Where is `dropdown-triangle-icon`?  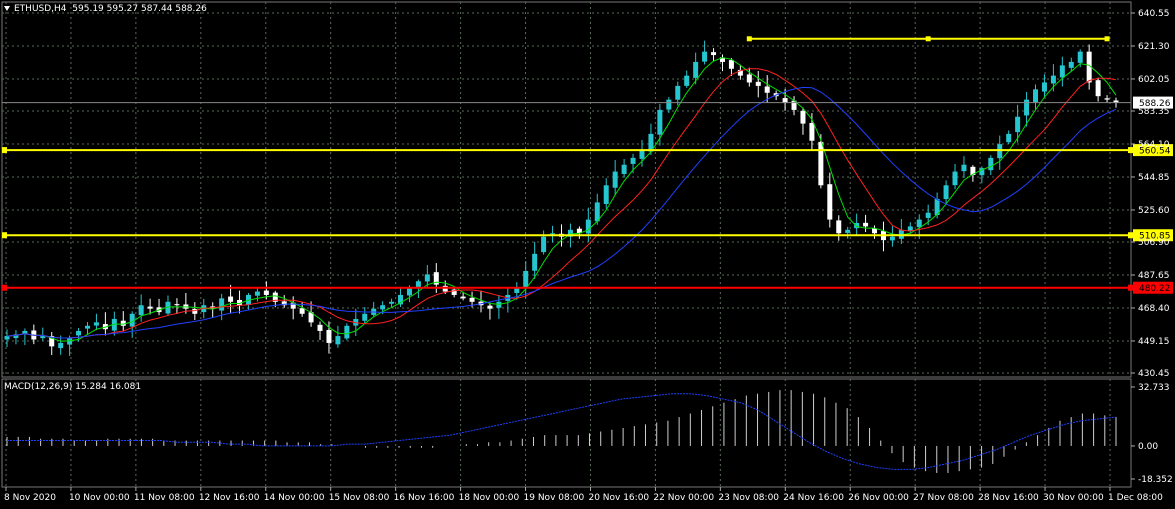 dropdown-triangle-icon is located at coordinates (7, 8).